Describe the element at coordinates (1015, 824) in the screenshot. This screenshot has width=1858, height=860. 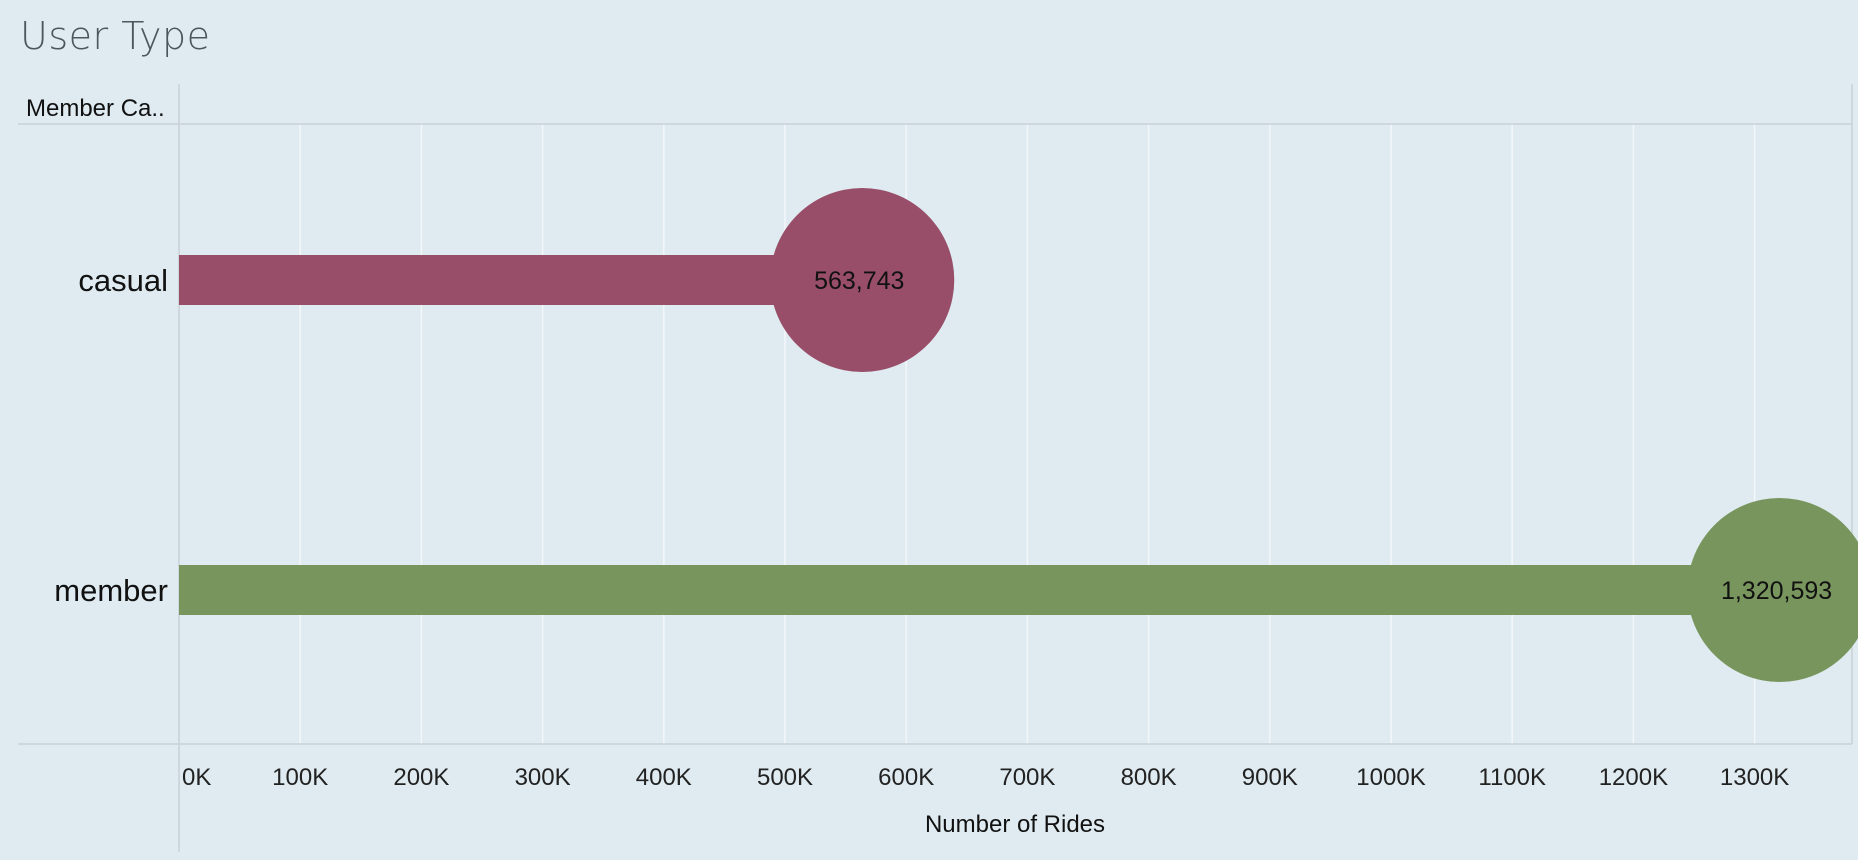
I see `x-axis-title: Number of Rides` at that location.